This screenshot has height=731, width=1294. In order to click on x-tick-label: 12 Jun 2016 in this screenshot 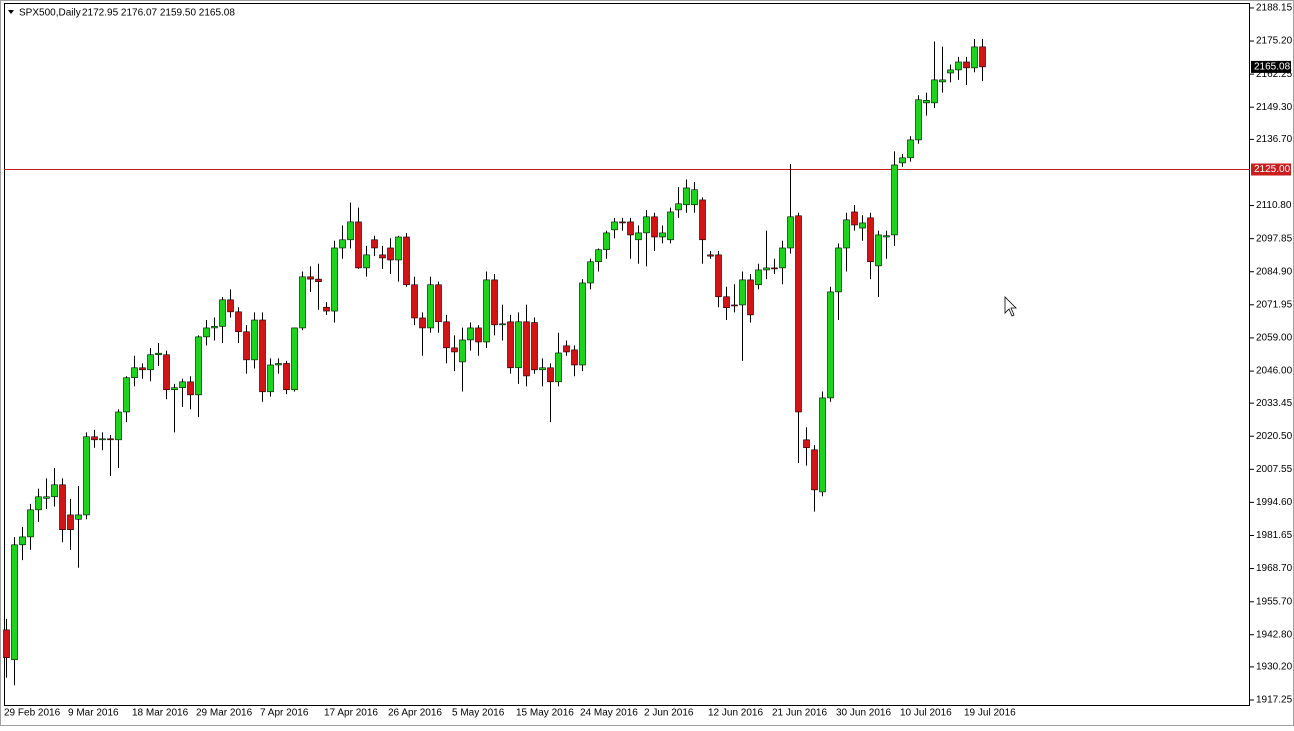, I will do `click(735, 713)`.